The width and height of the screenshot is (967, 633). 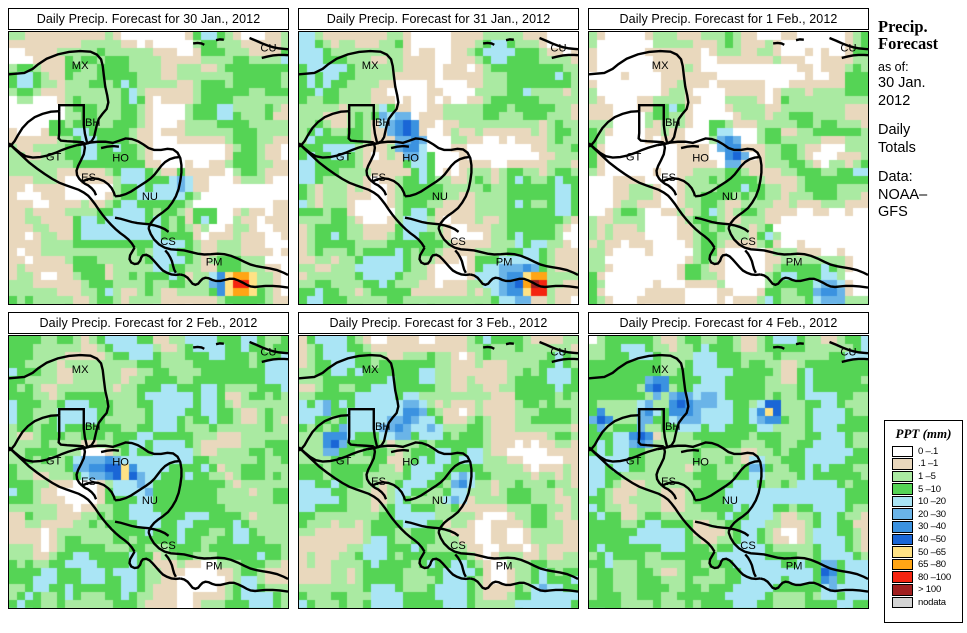 What do you see at coordinates (902, 83) in the screenshot?
I see `sidebar-as-of-date-line1: 30 Jan.` at bounding box center [902, 83].